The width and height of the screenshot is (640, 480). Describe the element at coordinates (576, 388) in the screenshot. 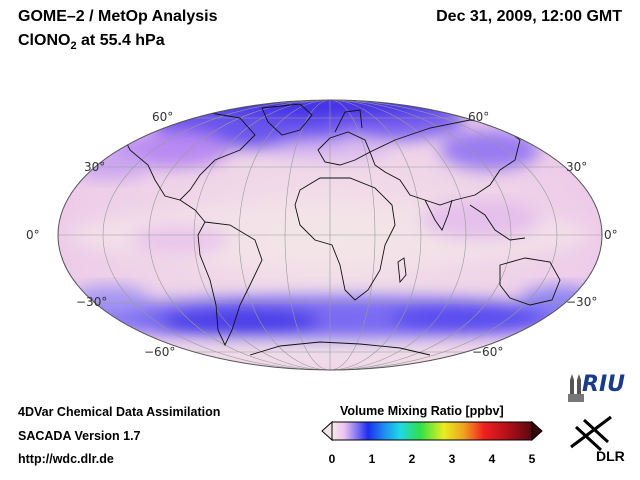

I see `cathedral-icon` at that location.